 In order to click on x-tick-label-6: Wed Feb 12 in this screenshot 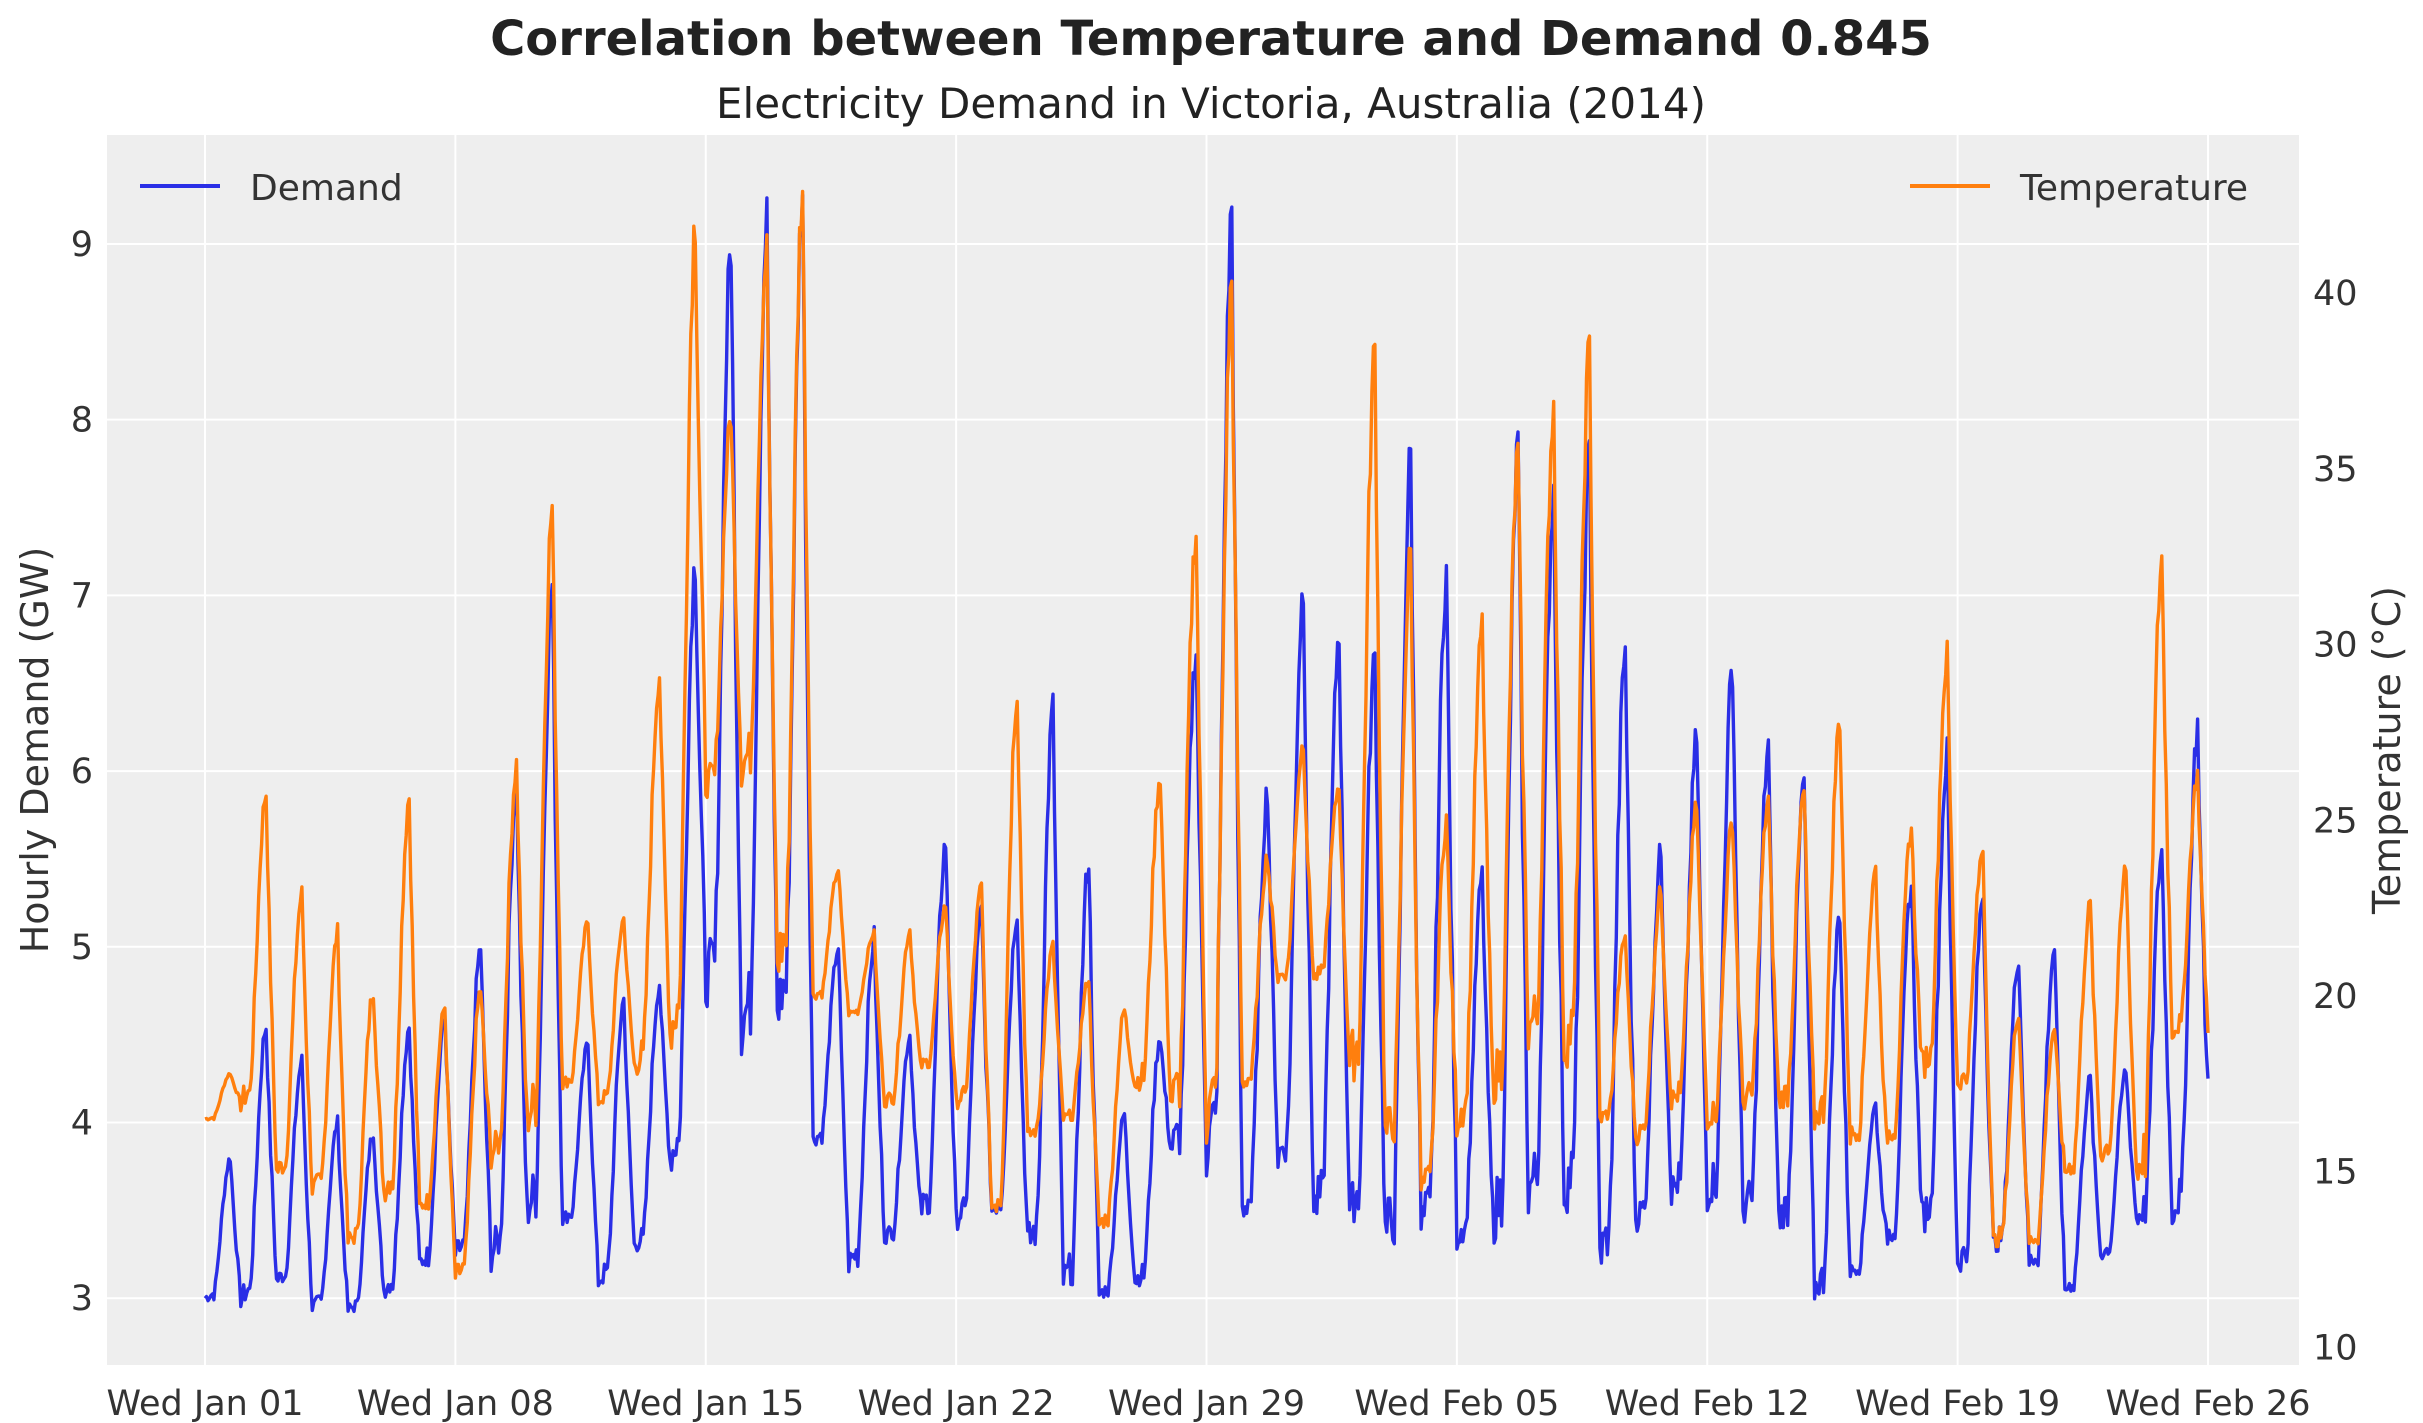, I will do `click(1707, 1403)`.